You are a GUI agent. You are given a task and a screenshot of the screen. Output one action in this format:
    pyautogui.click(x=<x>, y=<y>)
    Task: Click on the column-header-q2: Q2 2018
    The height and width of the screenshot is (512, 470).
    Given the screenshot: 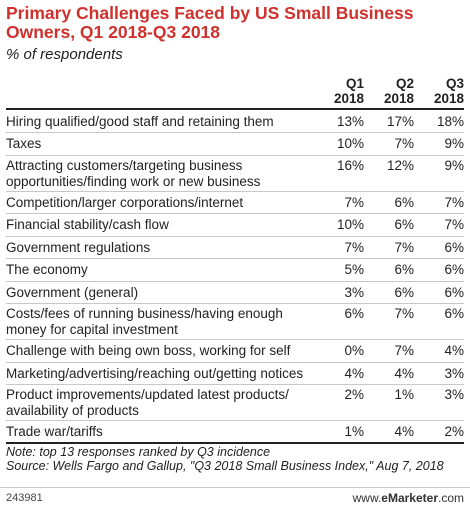 What is the action you would take?
    pyautogui.click(x=391, y=91)
    